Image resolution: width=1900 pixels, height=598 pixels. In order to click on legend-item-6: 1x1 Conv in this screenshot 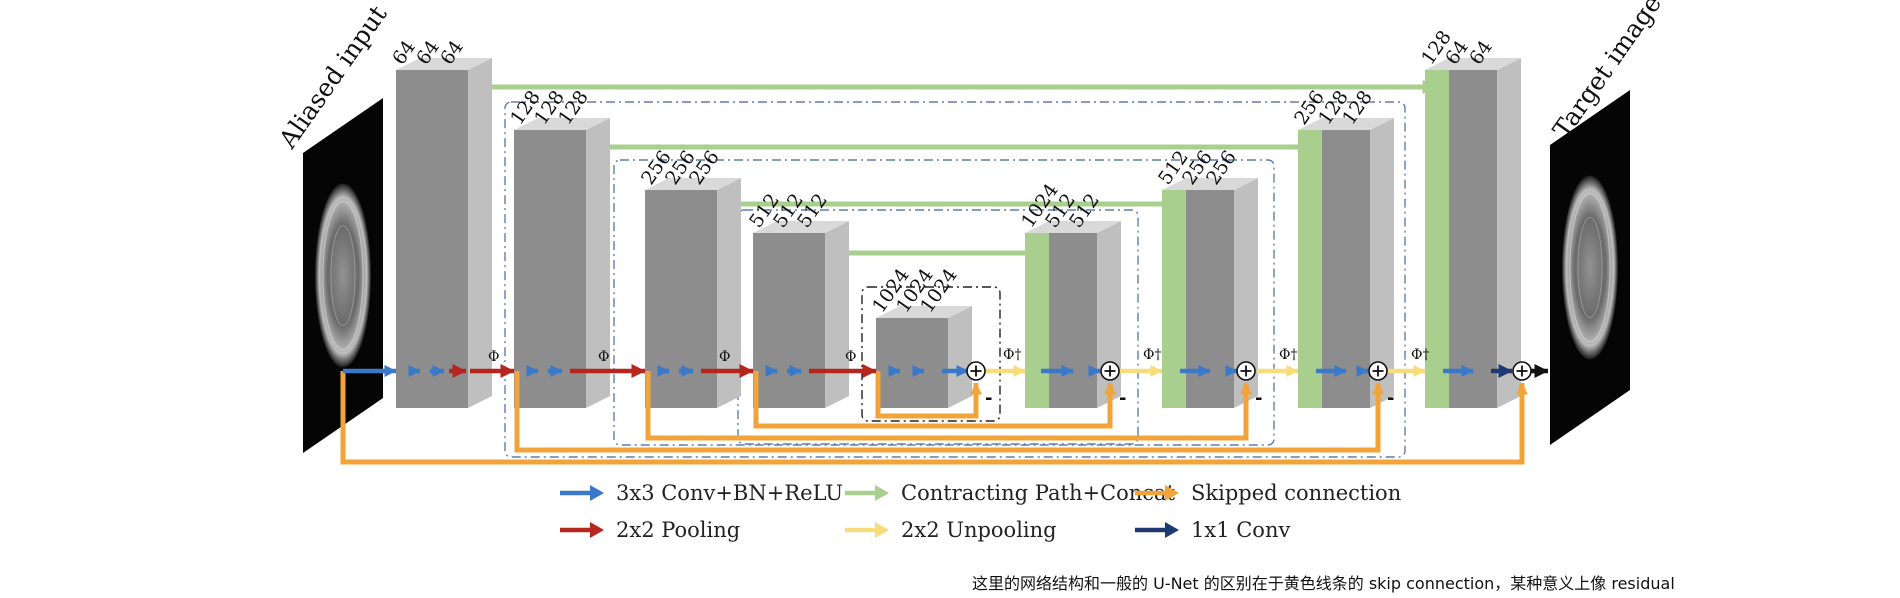, I will do `click(1212, 530)`.